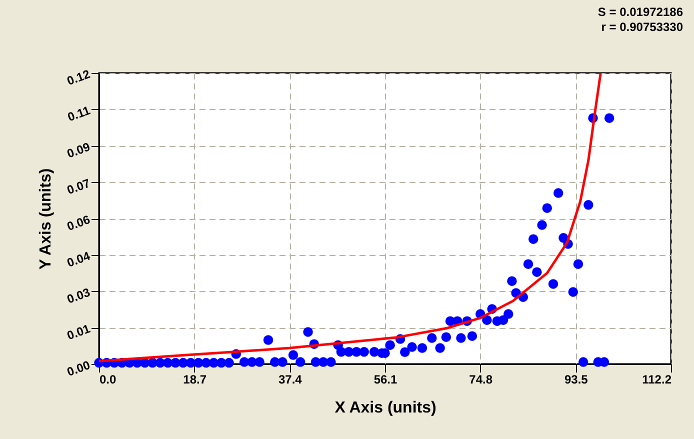 The width and height of the screenshot is (694, 439). Describe the element at coordinates (78, 223) in the screenshot. I see `y-tick-label: 0.06` at that location.